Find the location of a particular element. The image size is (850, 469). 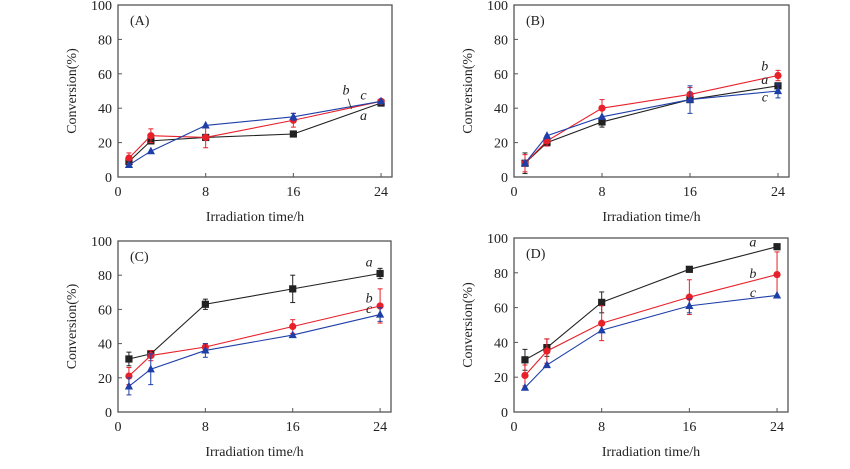

panel-label: (B) is located at coordinates (535, 21).